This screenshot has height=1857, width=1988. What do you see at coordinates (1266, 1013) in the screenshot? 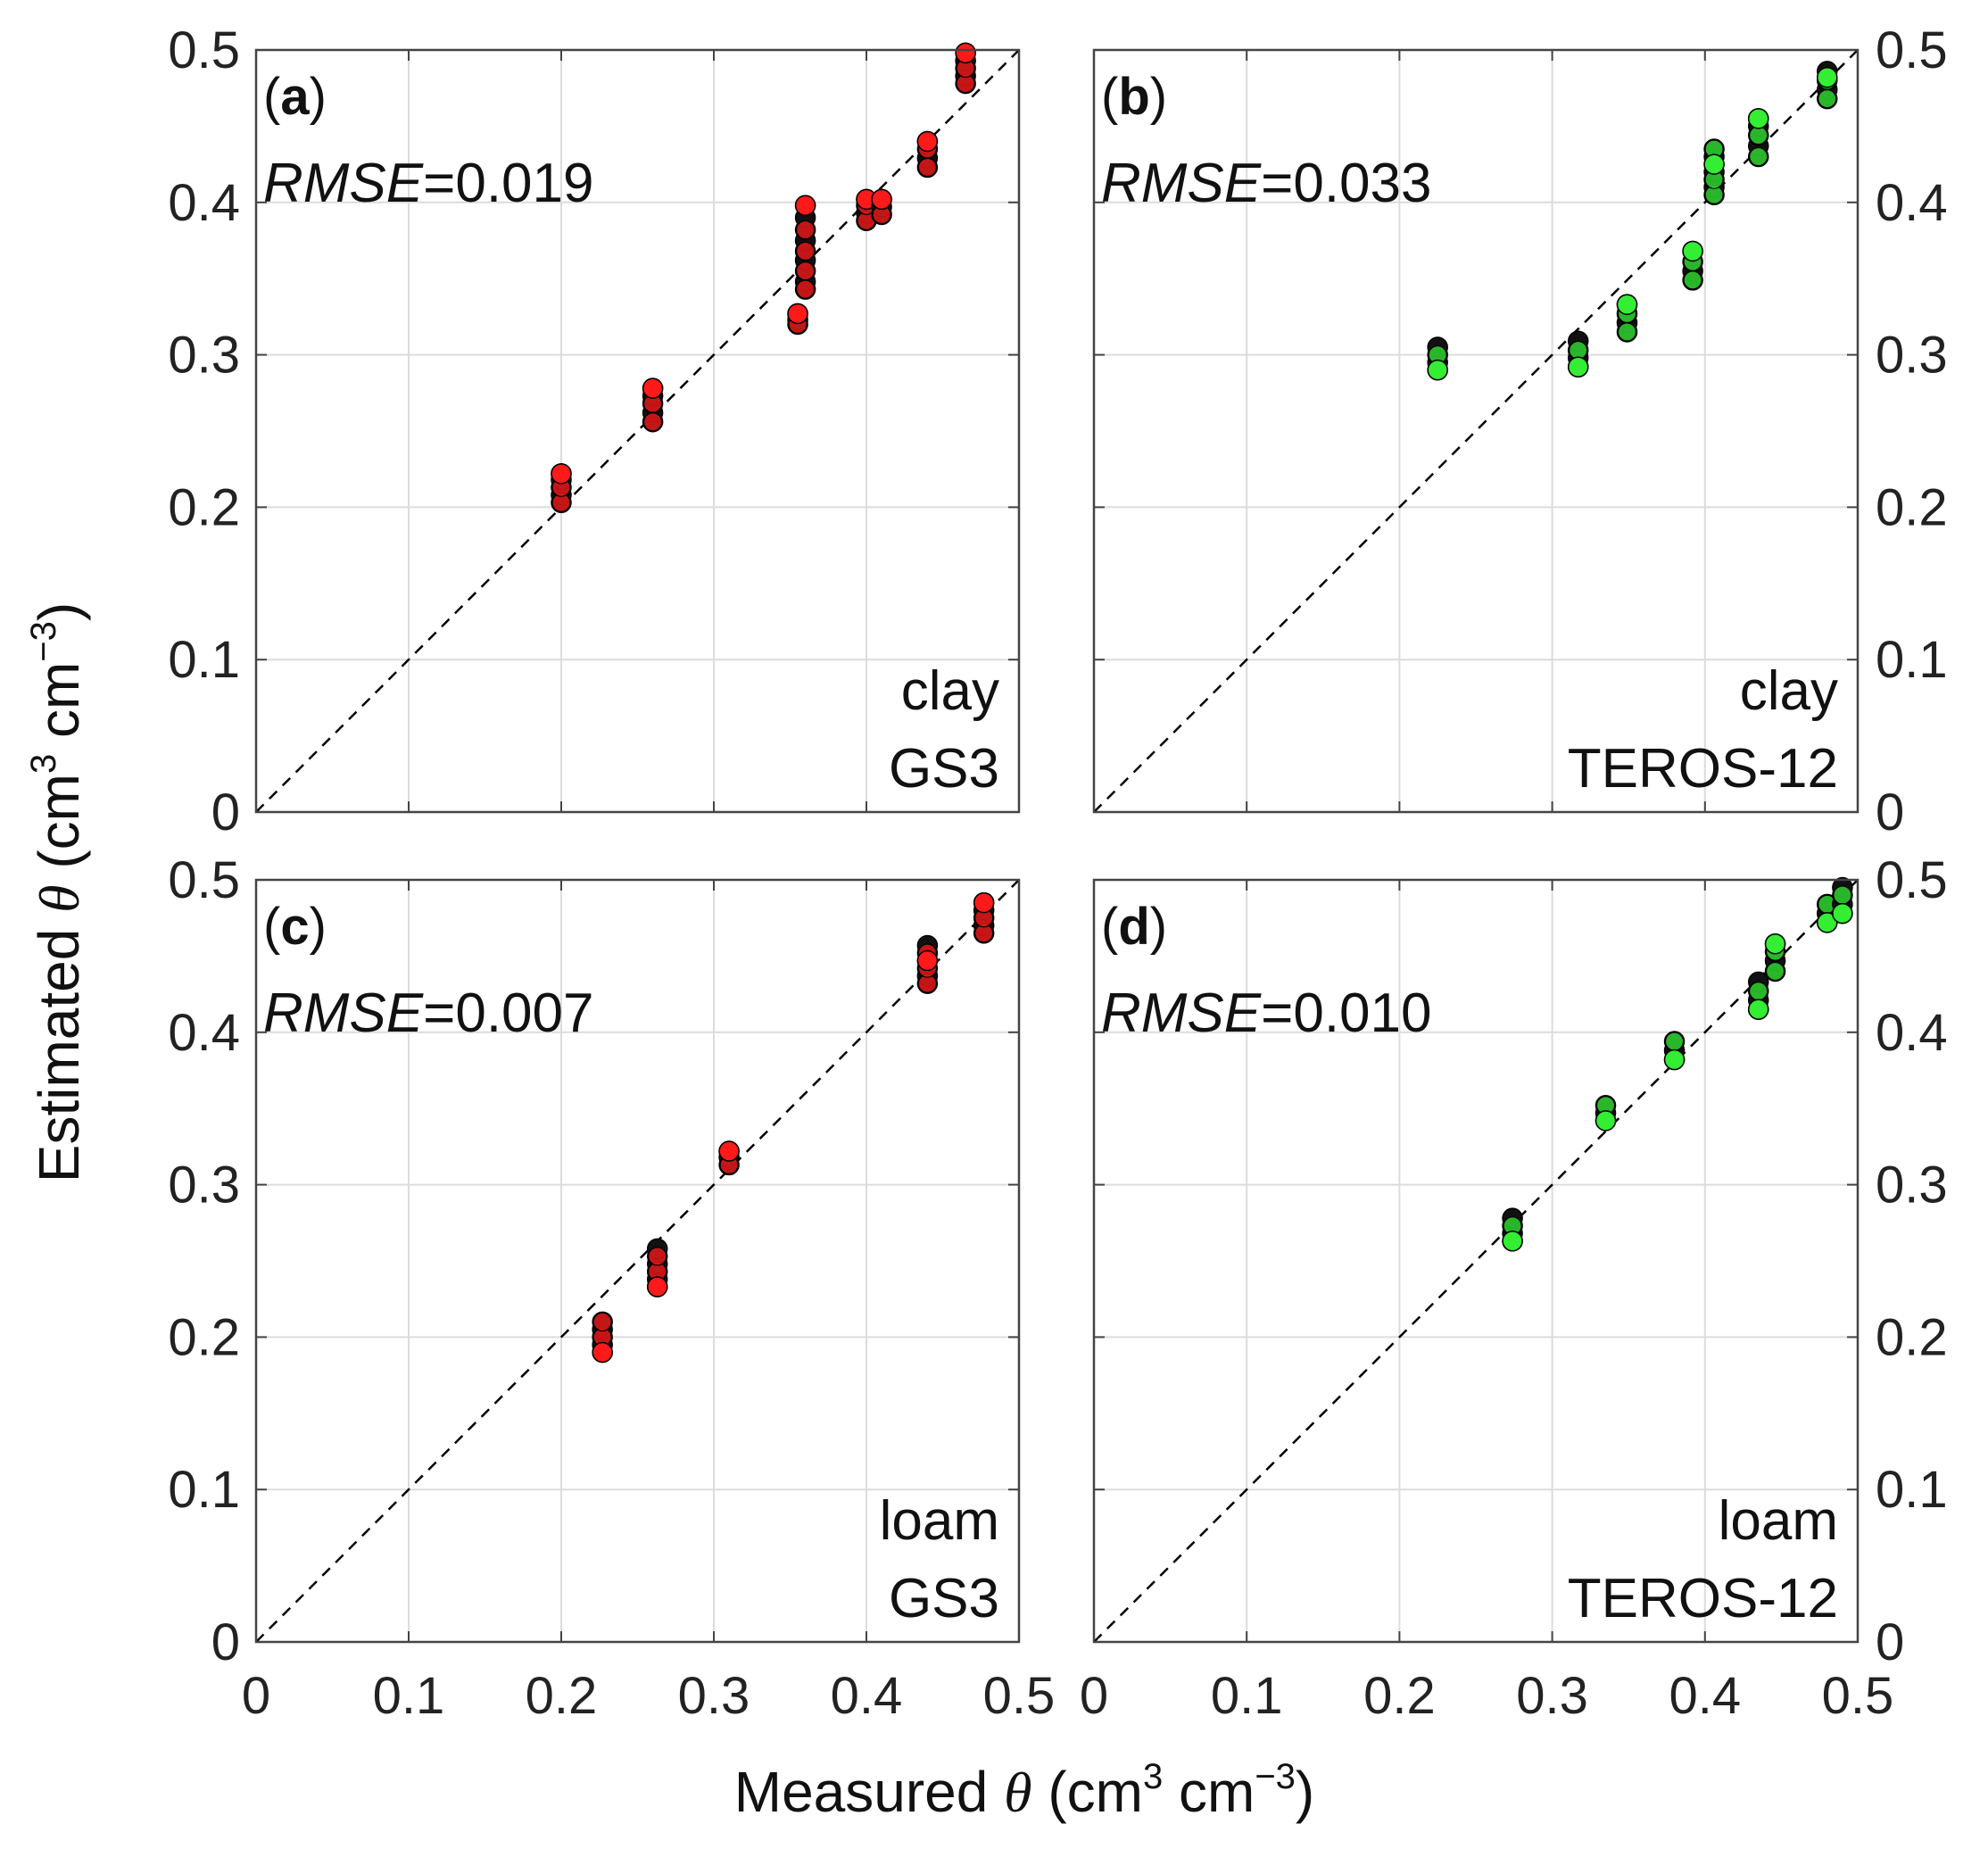
I see `rmse-label: RMSE=0.010` at bounding box center [1266, 1013].